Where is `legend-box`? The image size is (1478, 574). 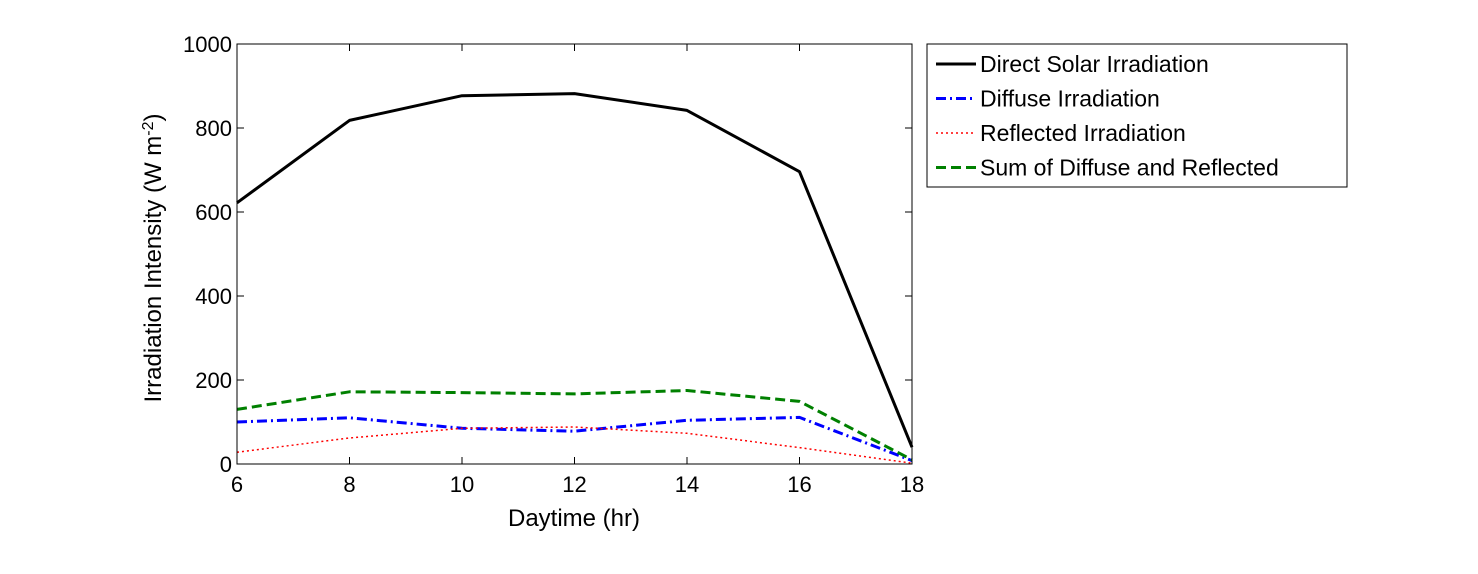
legend-box is located at coordinates (1137, 115).